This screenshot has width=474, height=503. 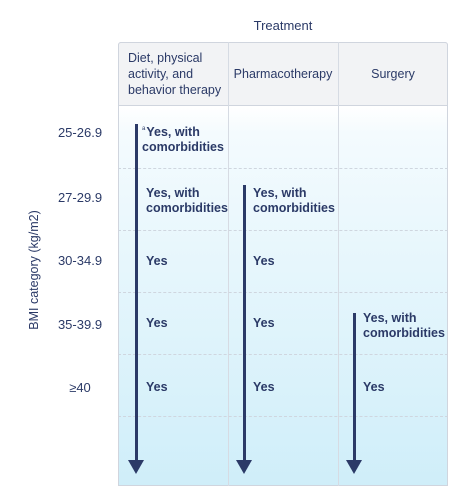 What do you see at coordinates (393, 74) in the screenshot?
I see `column-header-surgery: Surgery` at bounding box center [393, 74].